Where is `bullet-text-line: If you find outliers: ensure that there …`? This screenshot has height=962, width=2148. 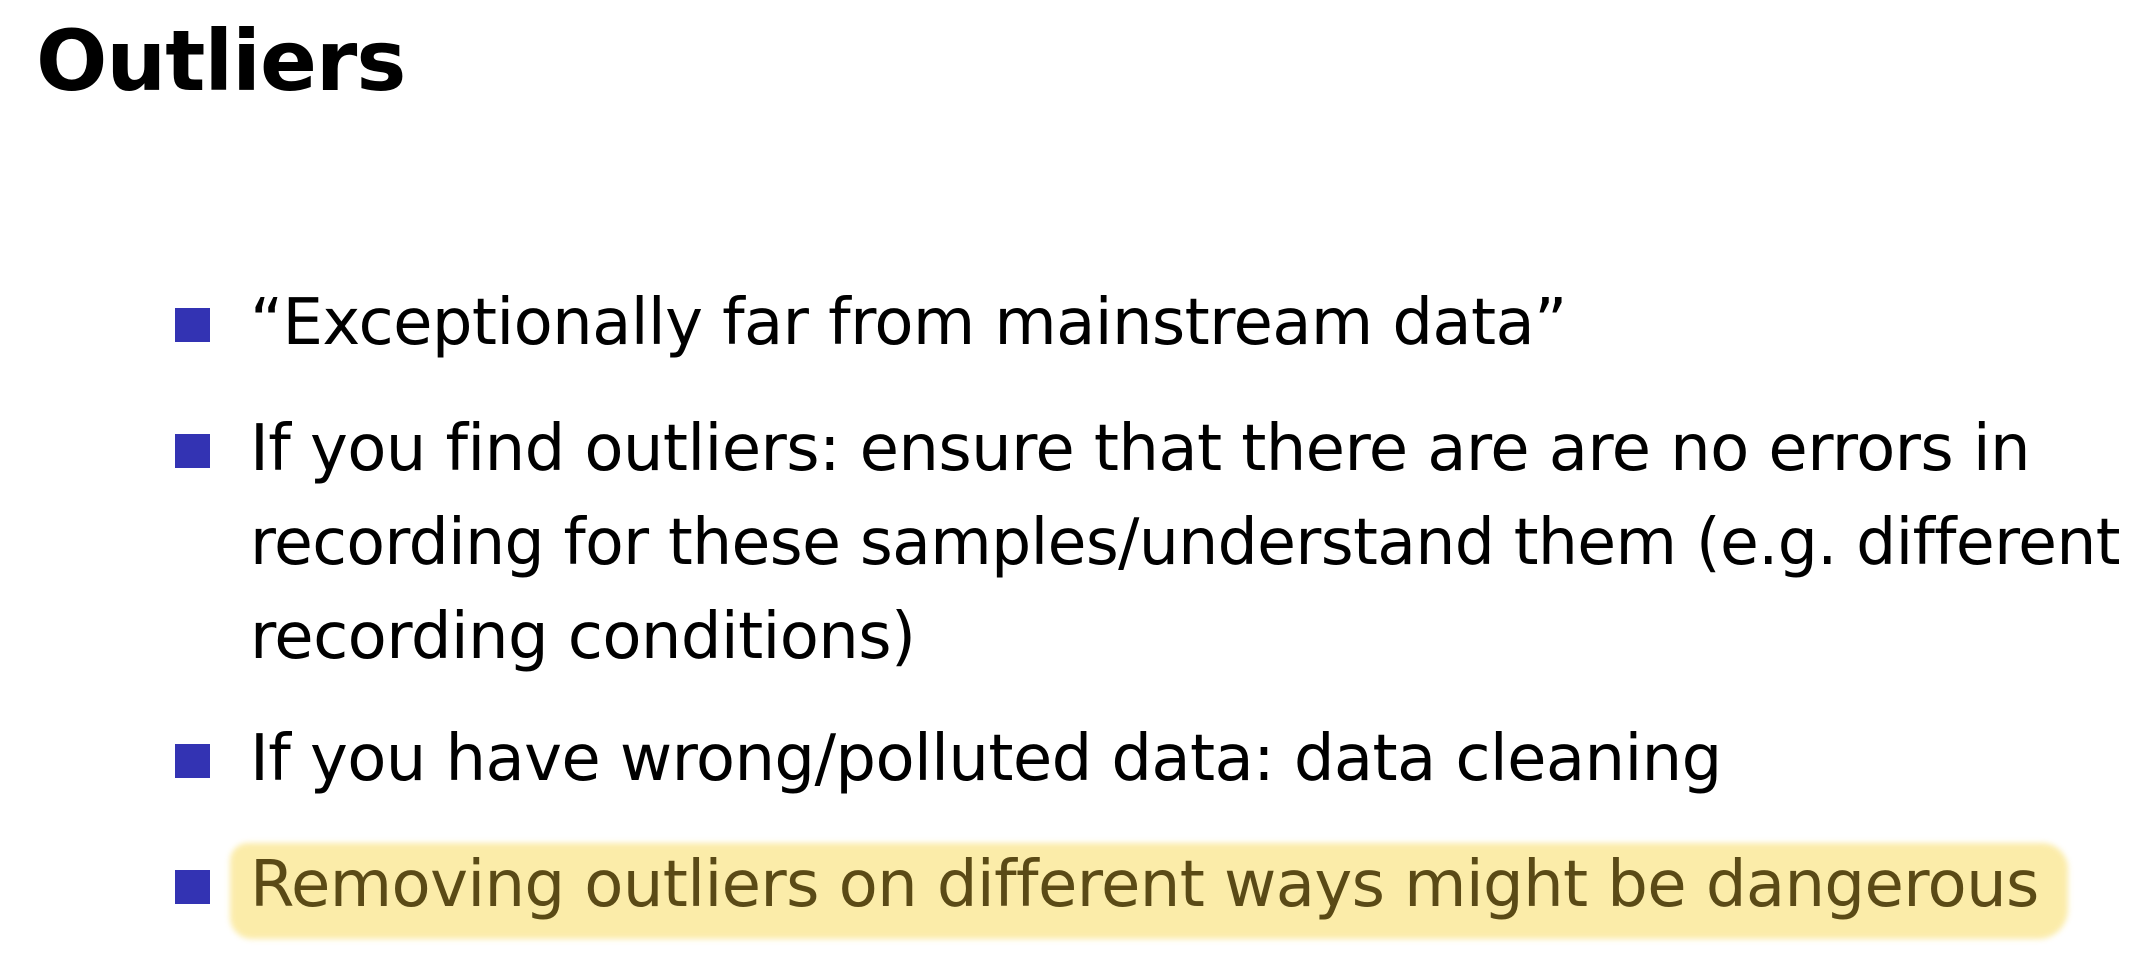
bullet-text-line: If you find outliers: ensure that there … is located at coordinates (1140, 449).